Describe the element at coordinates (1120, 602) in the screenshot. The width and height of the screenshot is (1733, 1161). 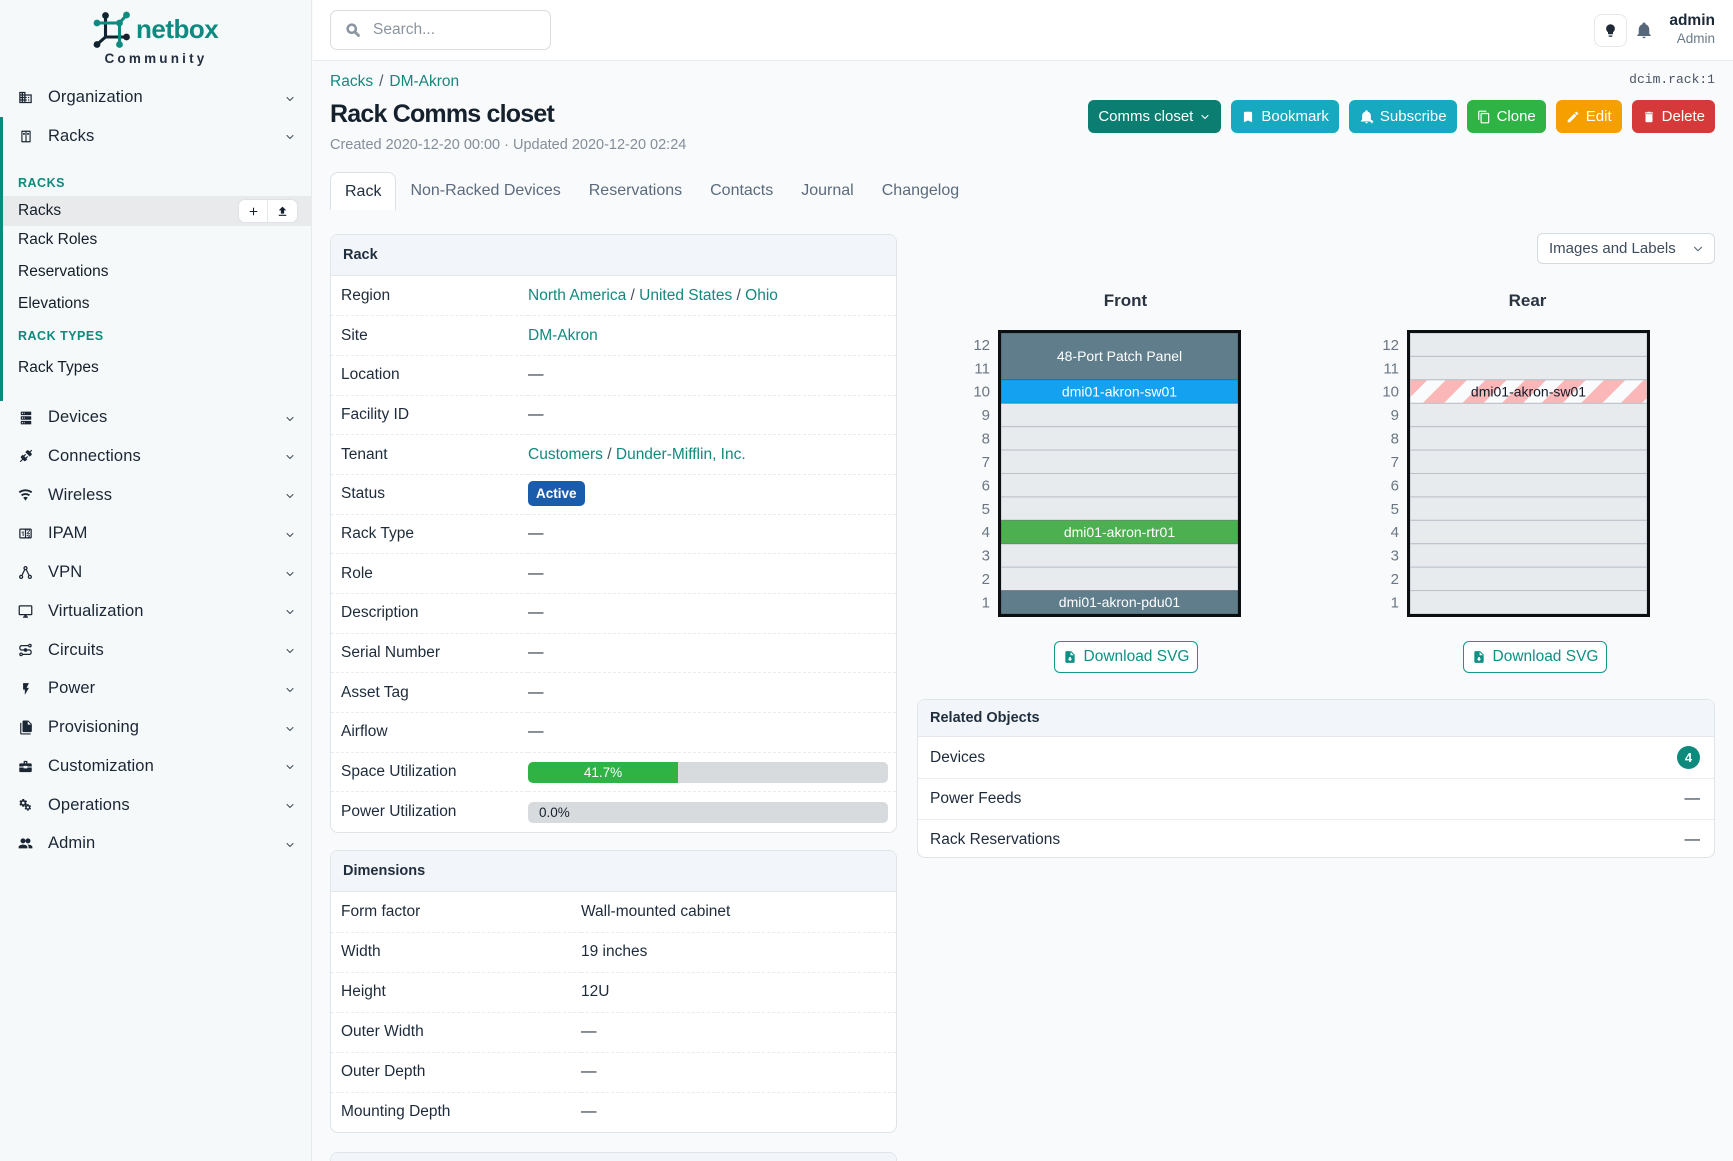
I see `svg-text: dmi01-akron-pdu01` at that location.